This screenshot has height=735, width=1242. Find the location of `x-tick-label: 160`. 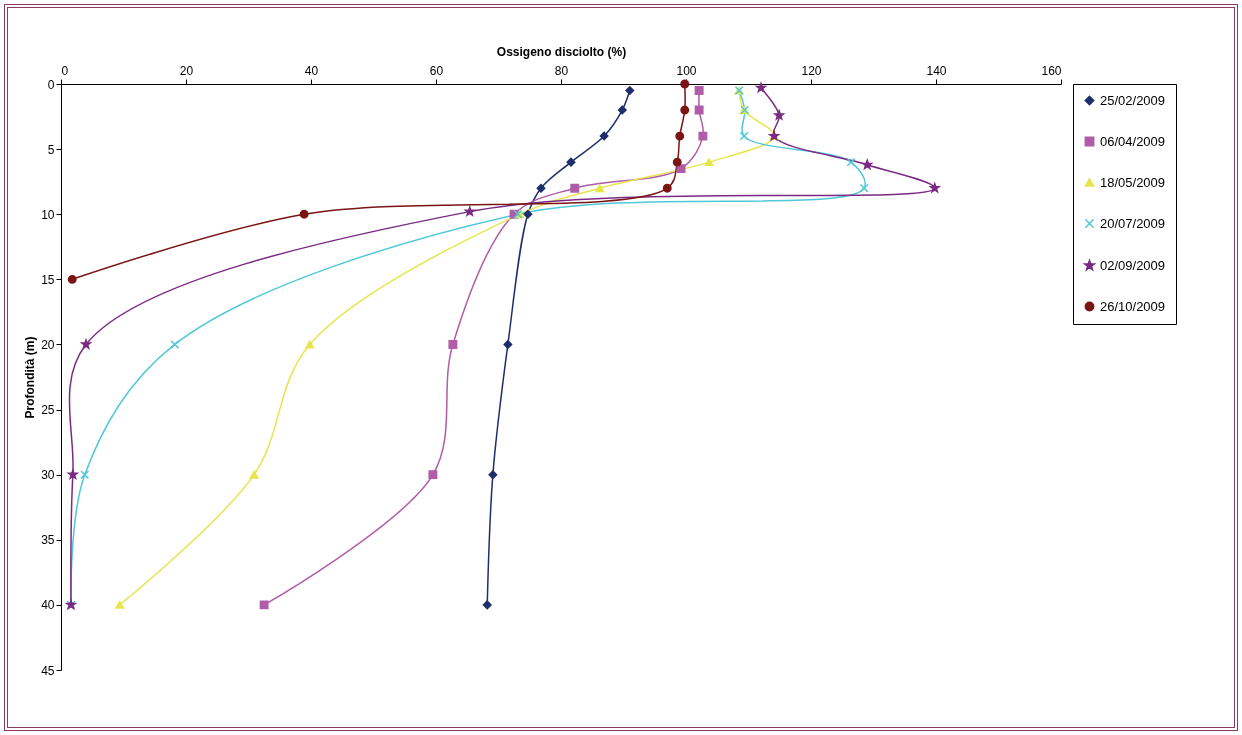

x-tick-label: 160 is located at coordinates (1051, 70).